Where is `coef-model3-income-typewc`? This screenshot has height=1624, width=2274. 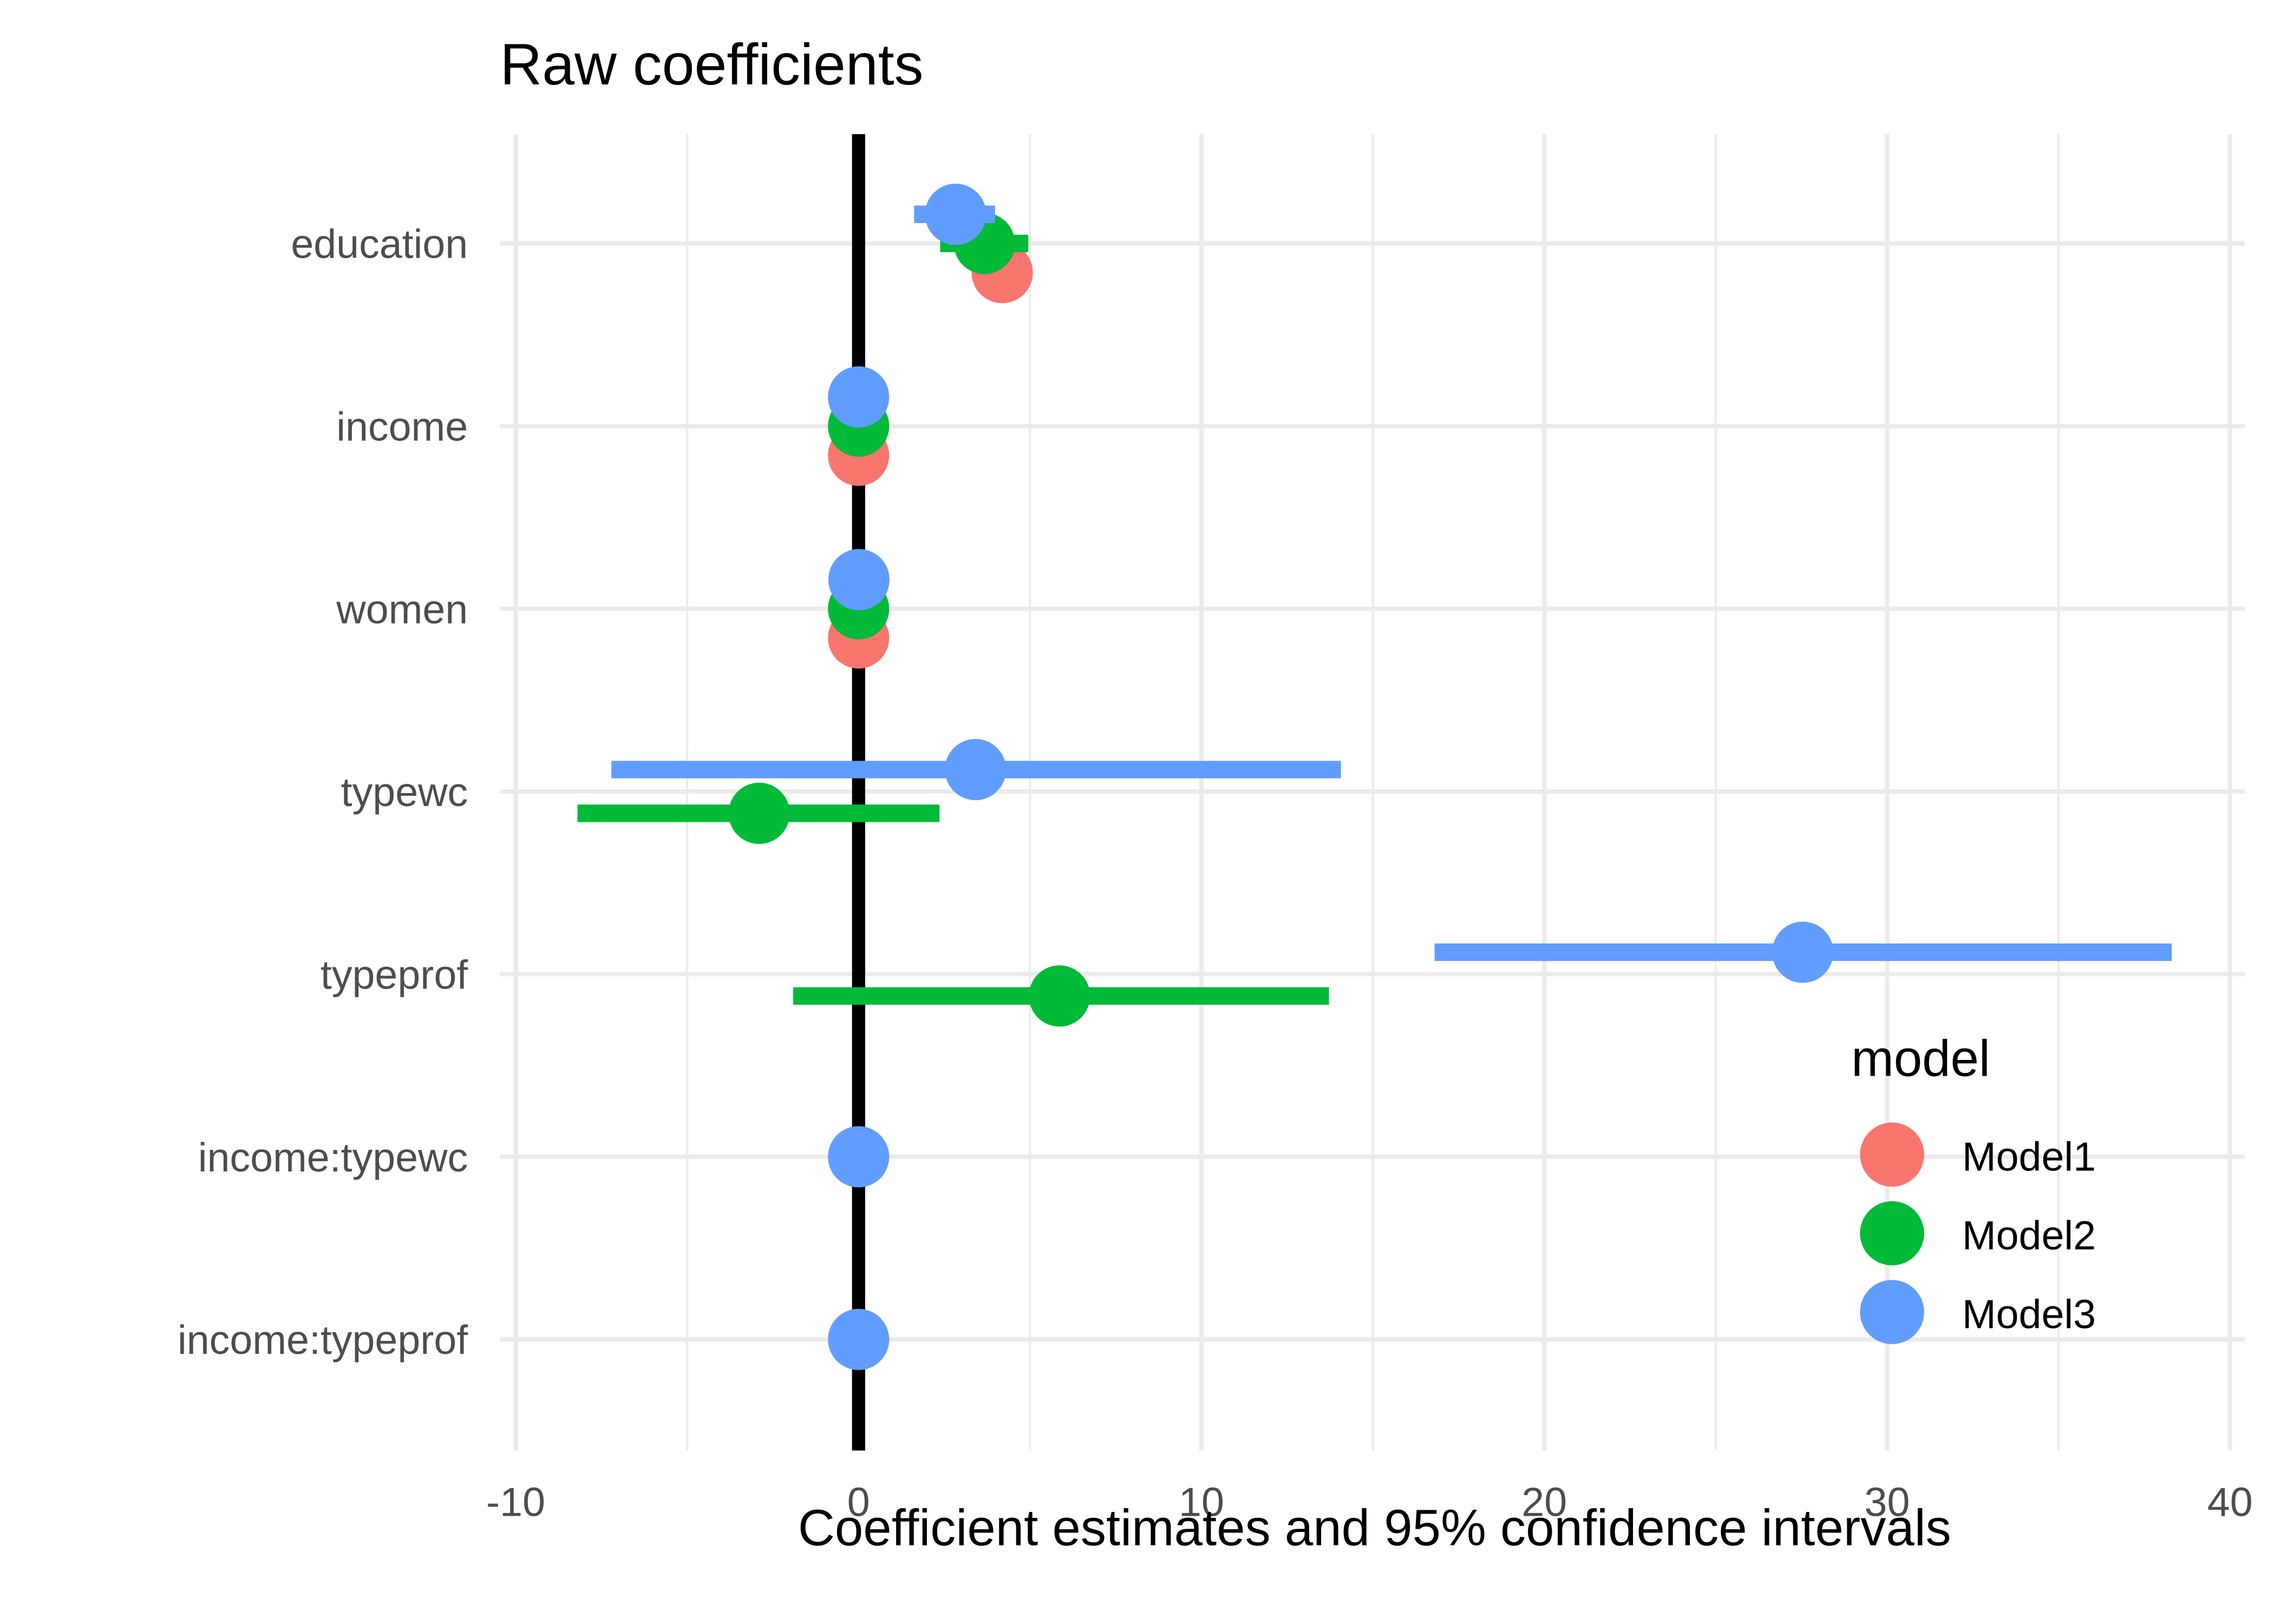
coef-model3-income-typewc is located at coordinates (859, 1157).